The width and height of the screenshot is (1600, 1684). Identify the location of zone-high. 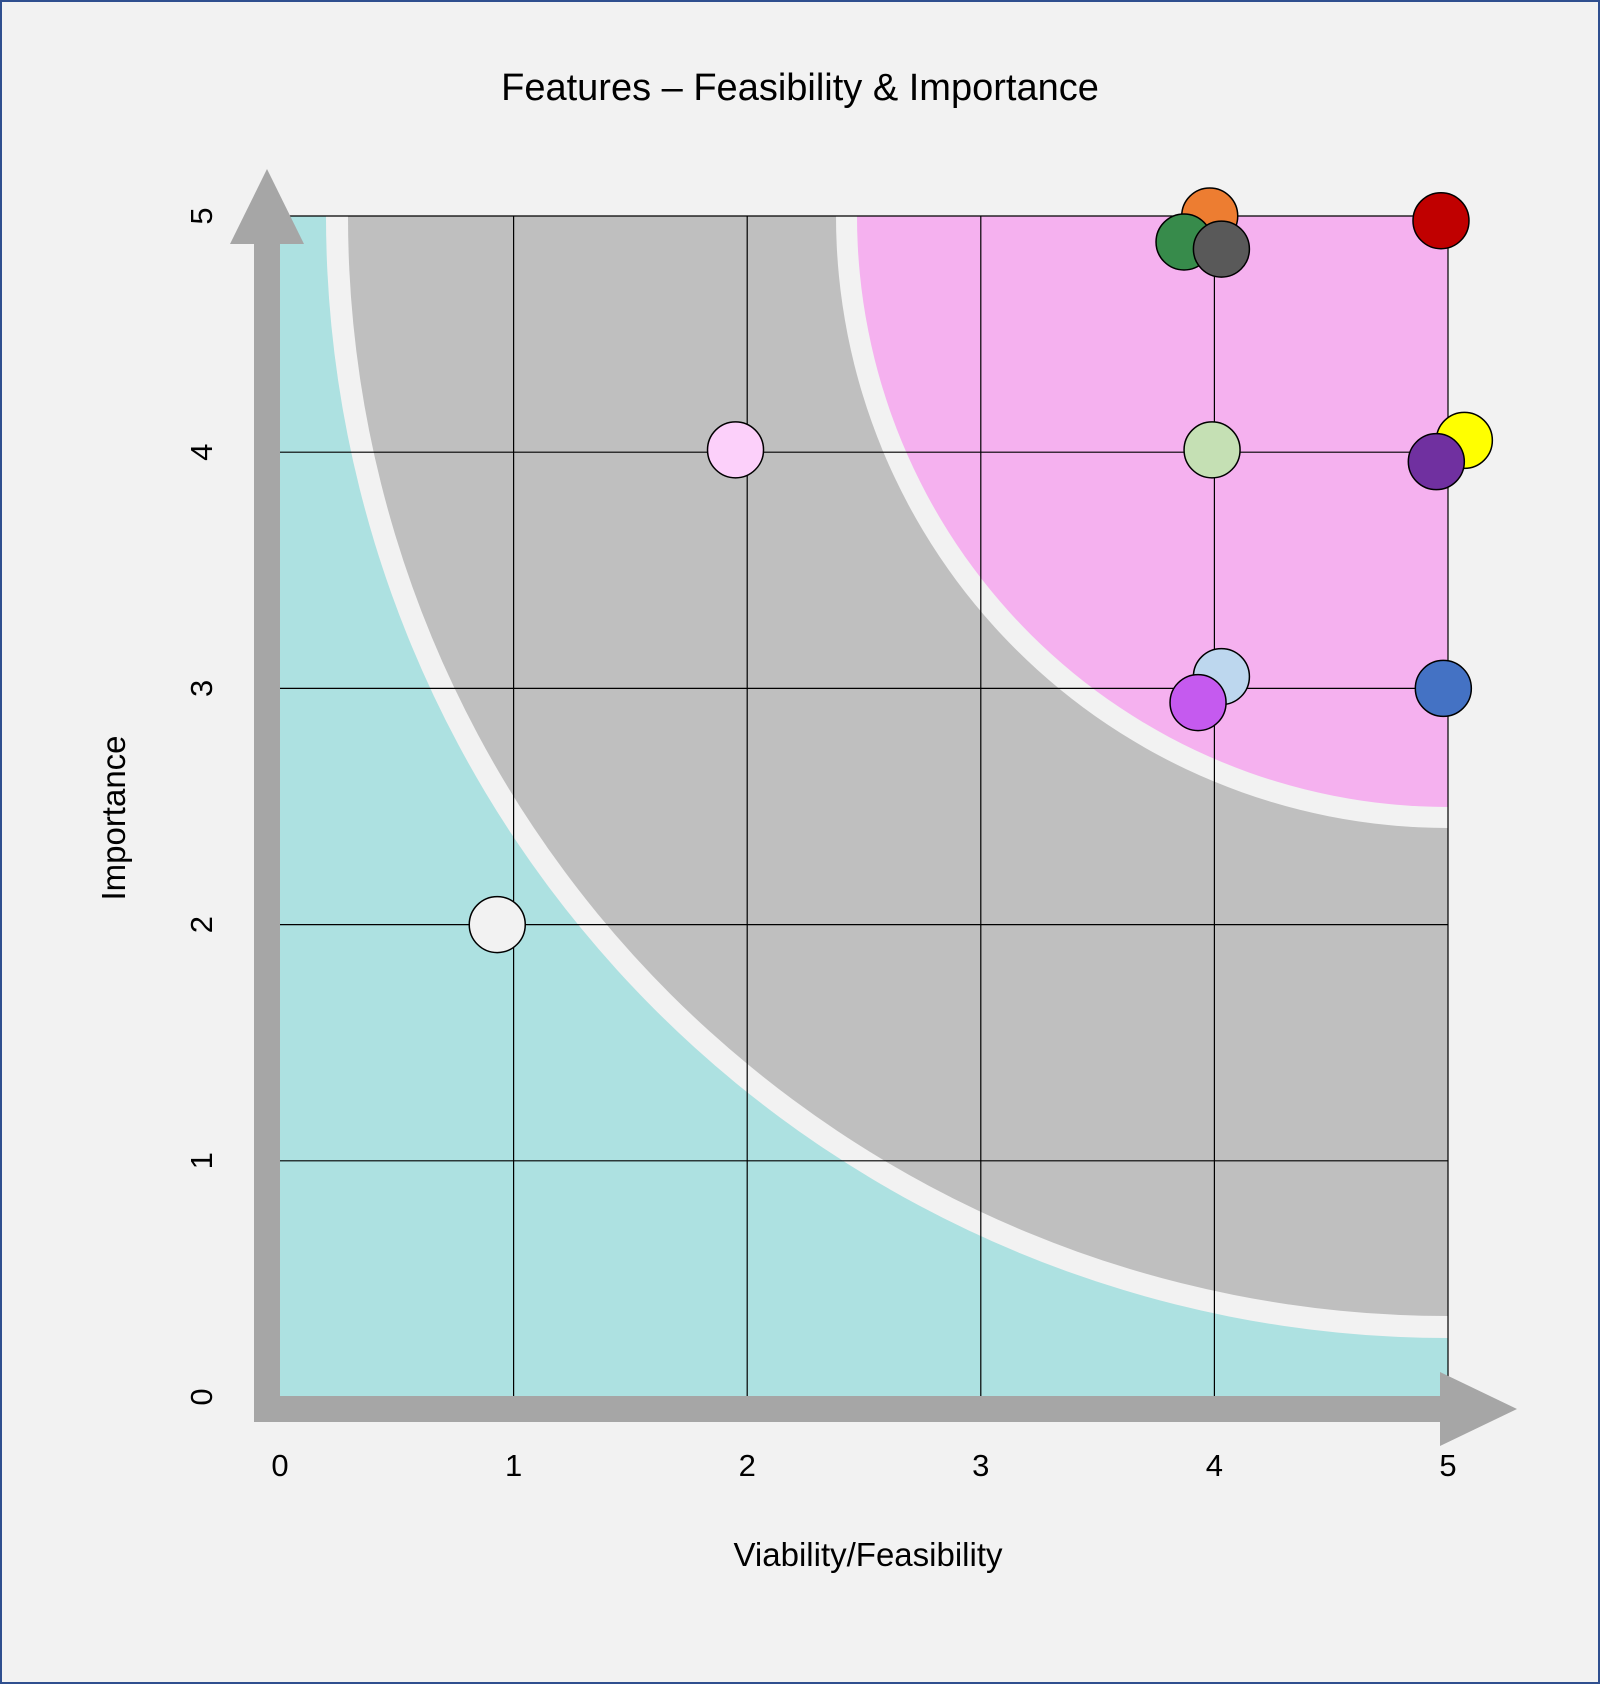
(1152, 511).